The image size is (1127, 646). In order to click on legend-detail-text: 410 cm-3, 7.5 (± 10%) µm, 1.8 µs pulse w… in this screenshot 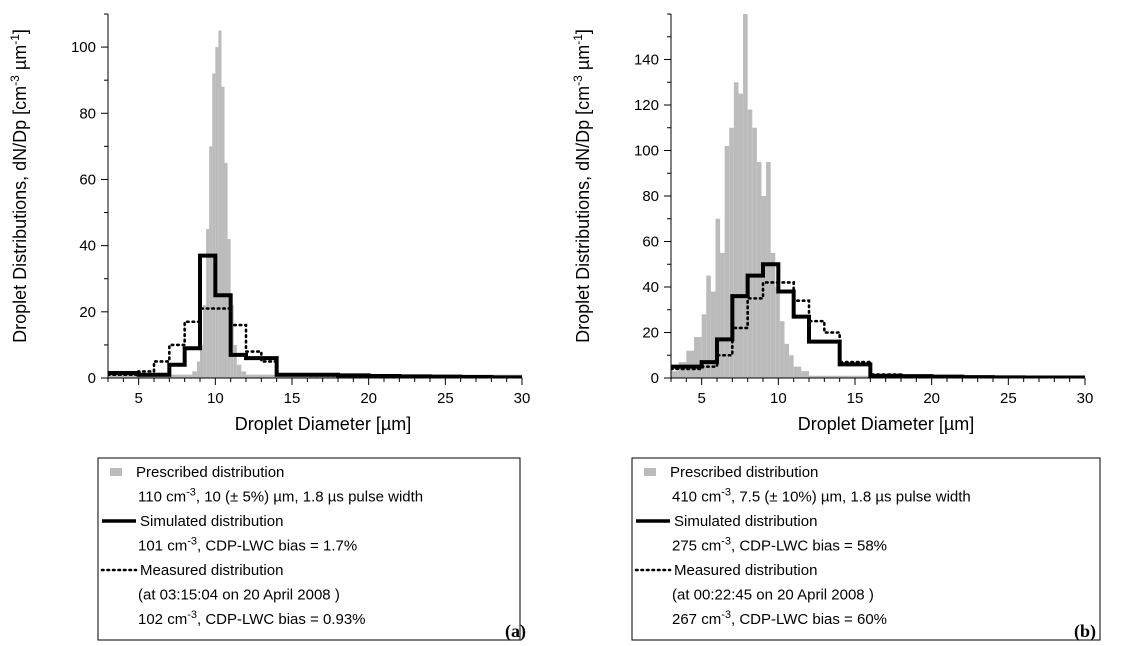, I will do `click(821, 496)`.